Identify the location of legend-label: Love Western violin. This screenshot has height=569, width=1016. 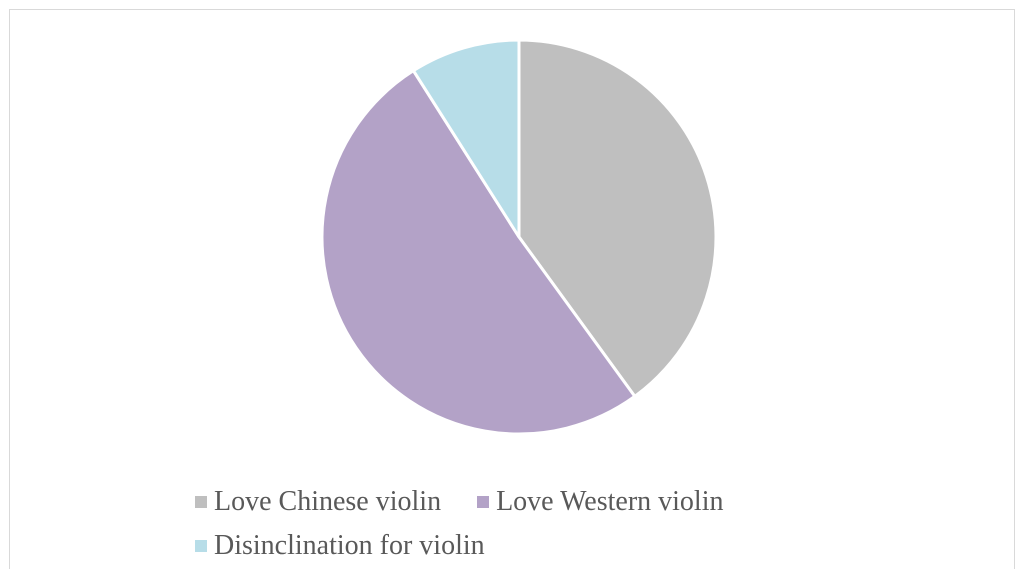
(610, 501).